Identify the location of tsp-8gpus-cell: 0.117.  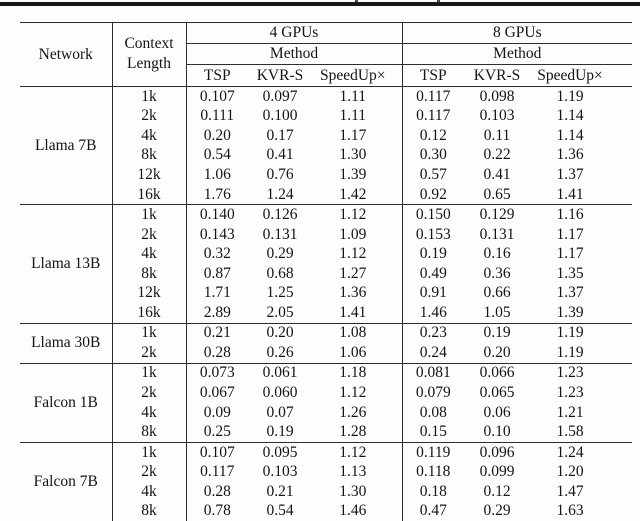
(433, 97).